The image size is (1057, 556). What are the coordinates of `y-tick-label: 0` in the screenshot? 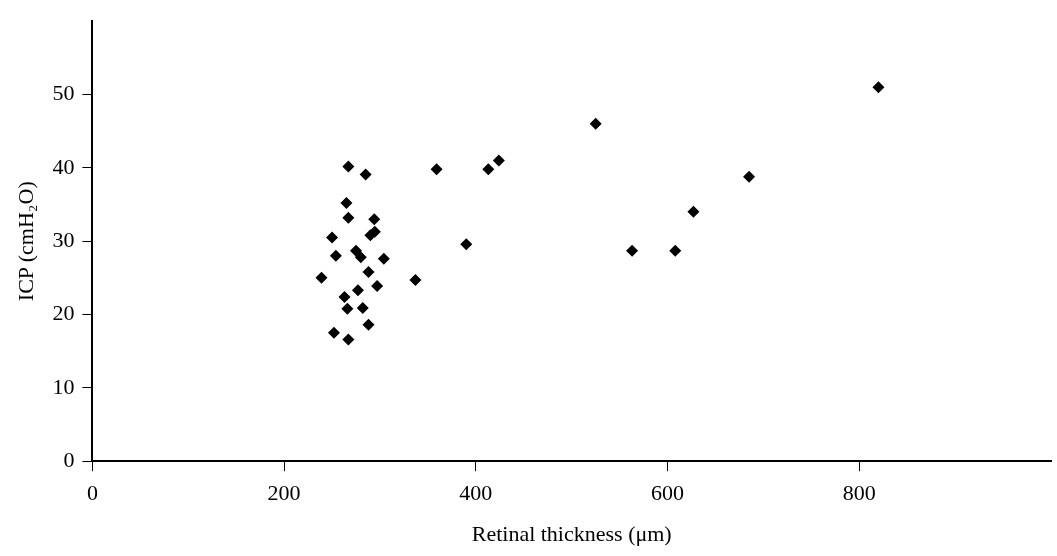 It's located at (69, 459).